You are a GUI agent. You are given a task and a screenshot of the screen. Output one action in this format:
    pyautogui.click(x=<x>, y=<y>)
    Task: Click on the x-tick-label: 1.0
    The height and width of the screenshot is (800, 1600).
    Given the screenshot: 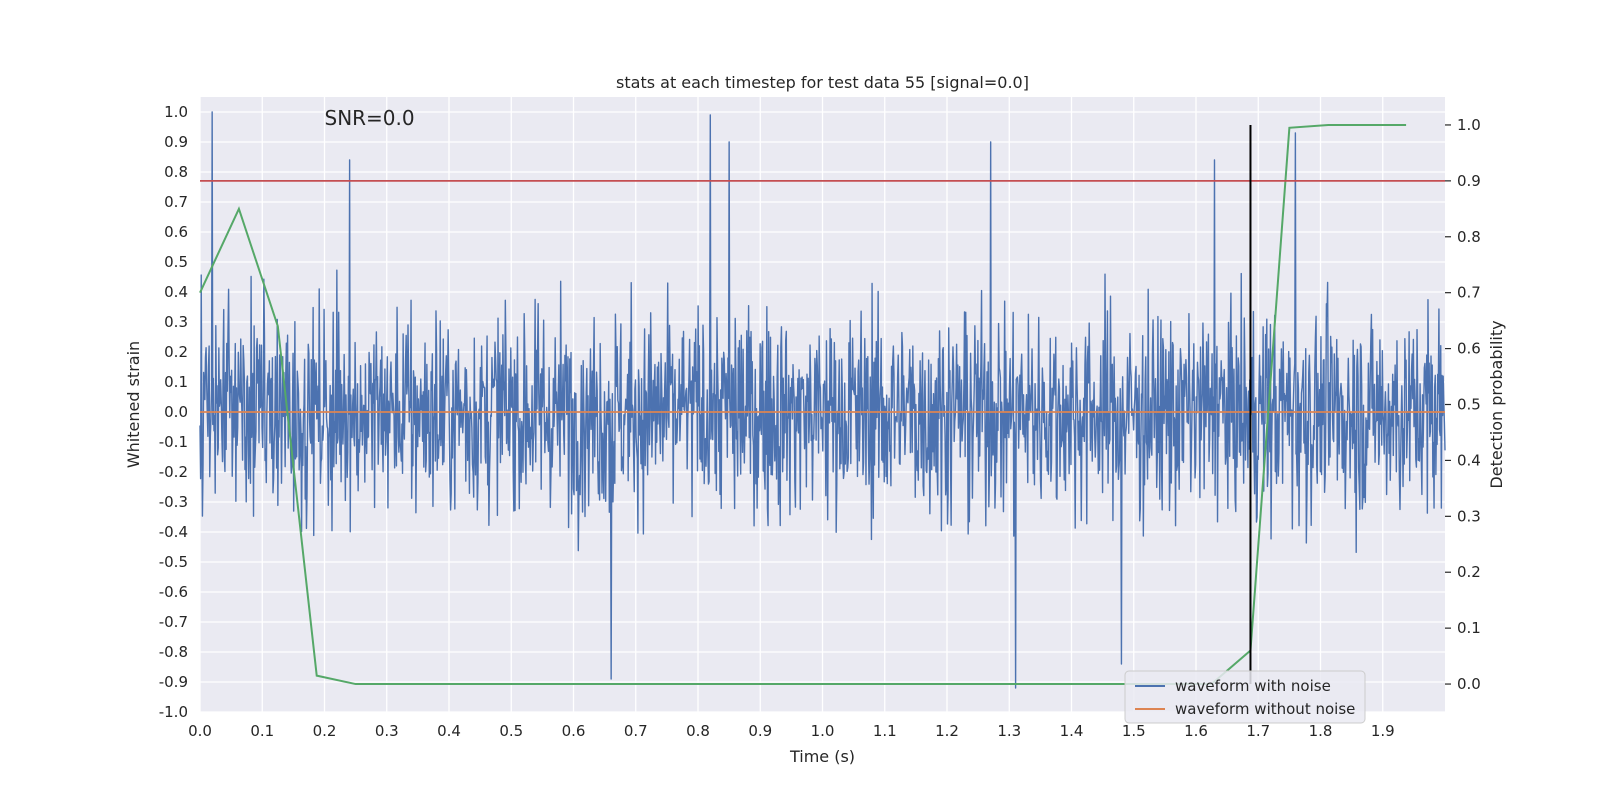 What is the action you would take?
    pyautogui.click(x=823, y=731)
    